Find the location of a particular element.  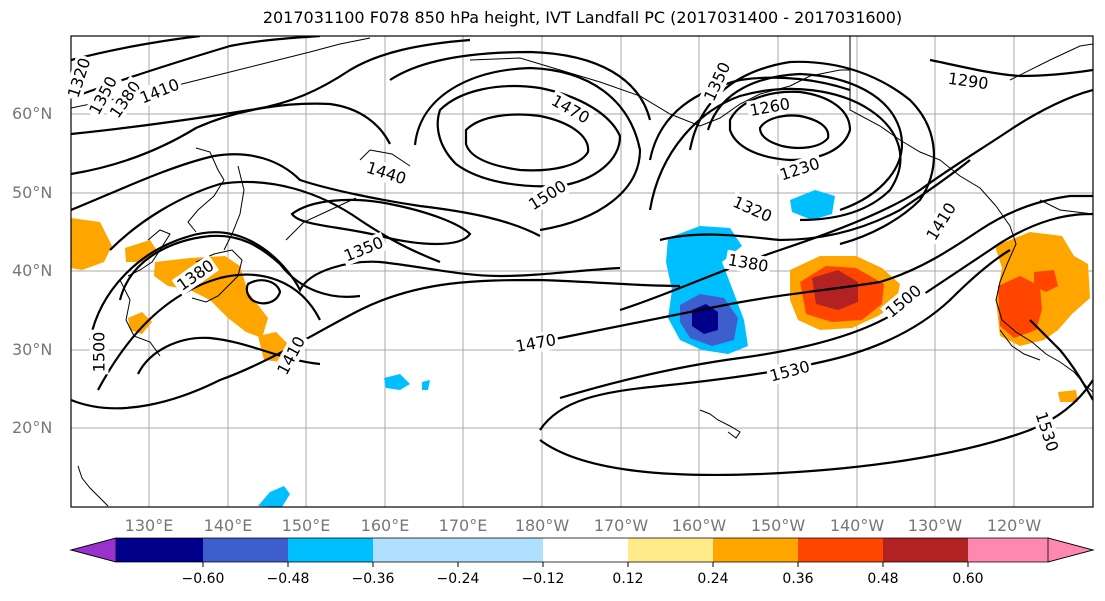

colorbar-tick-label: −0.24 is located at coordinates (458, 579).